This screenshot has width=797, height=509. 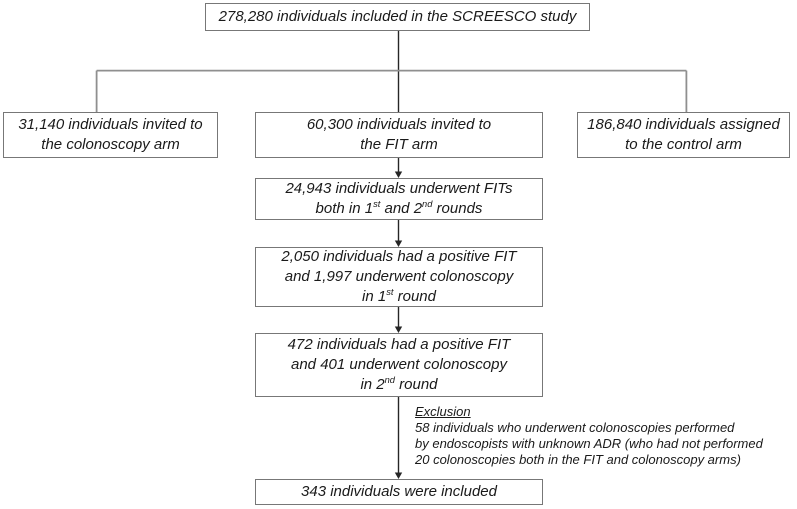 I want to click on fit-rounds-line2-c: rounds, so click(x=457, y=208).